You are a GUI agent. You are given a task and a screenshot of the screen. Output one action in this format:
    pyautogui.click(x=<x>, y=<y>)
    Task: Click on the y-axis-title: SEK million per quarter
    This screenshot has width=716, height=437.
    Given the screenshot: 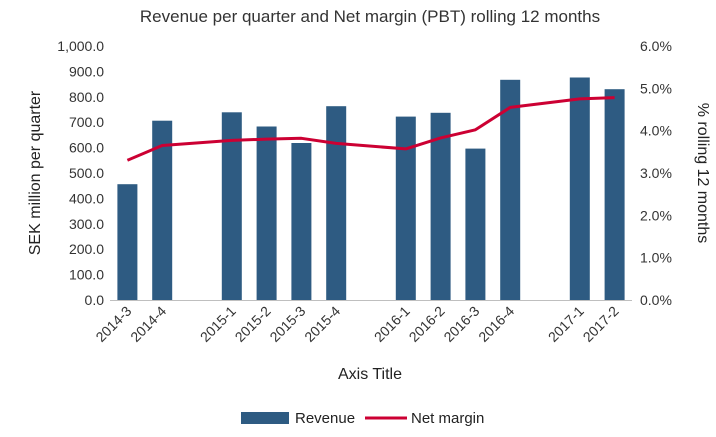 What is the action you would take?
    pyautogui.click(x=35, y=172)
    